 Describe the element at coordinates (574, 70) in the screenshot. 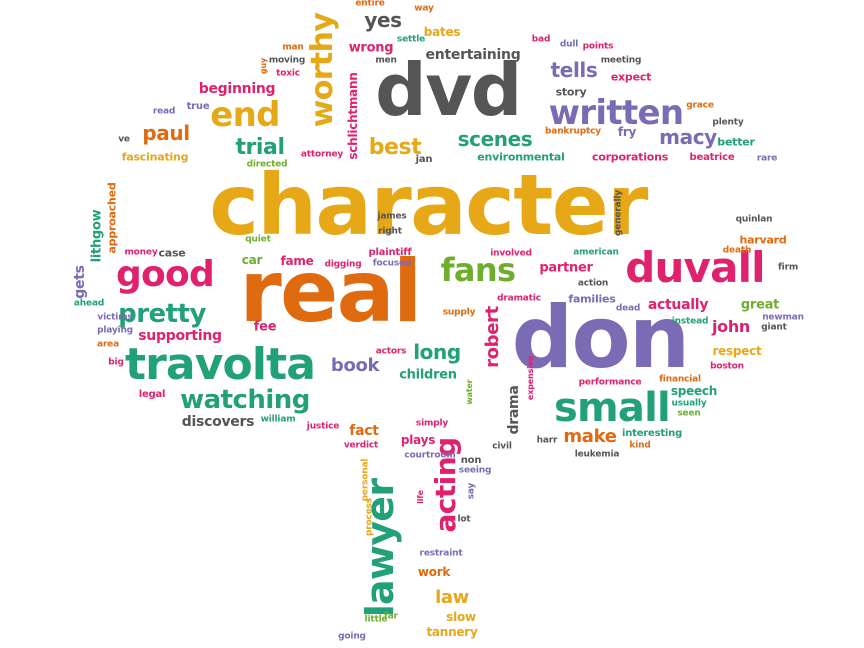

I see `word-tells: tells` at that location.